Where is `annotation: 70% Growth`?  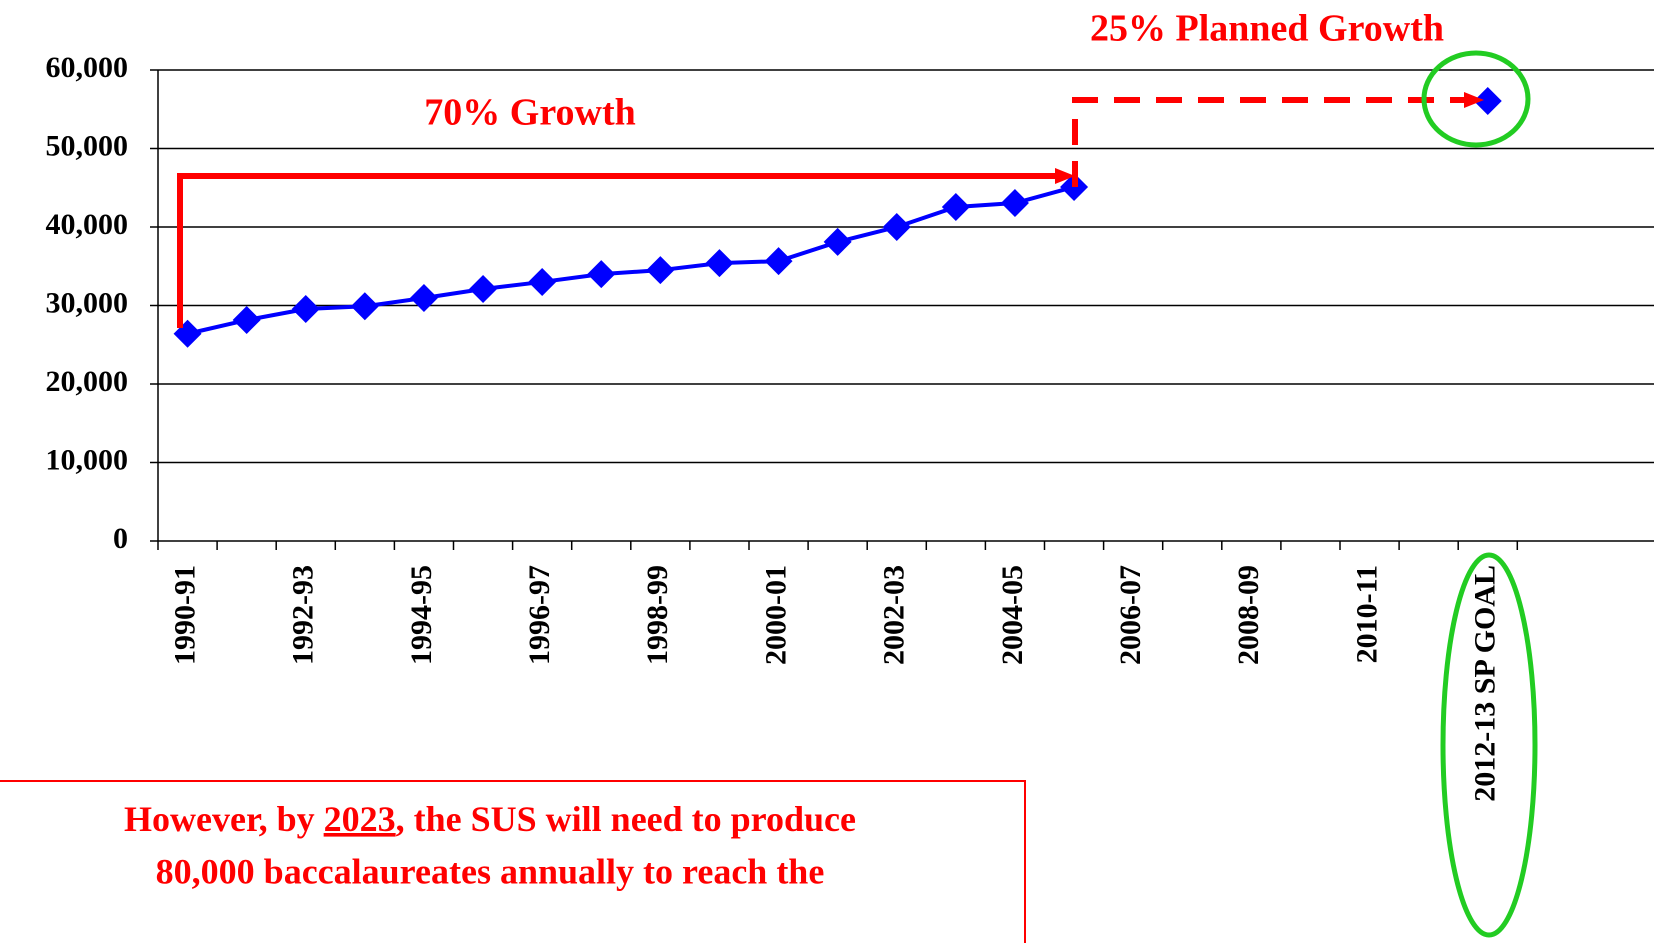 annotation: 70% Growth is located at coordinates (529, 113).